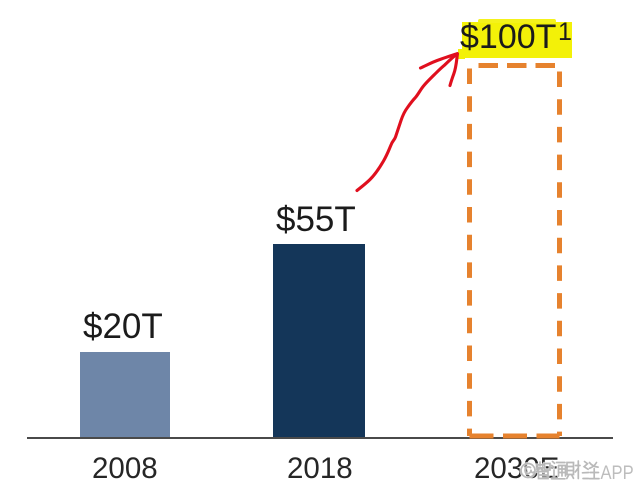  Describe the element at coordinates (617, 473) in the screenshot. I see `svg-text: APP` at that location.